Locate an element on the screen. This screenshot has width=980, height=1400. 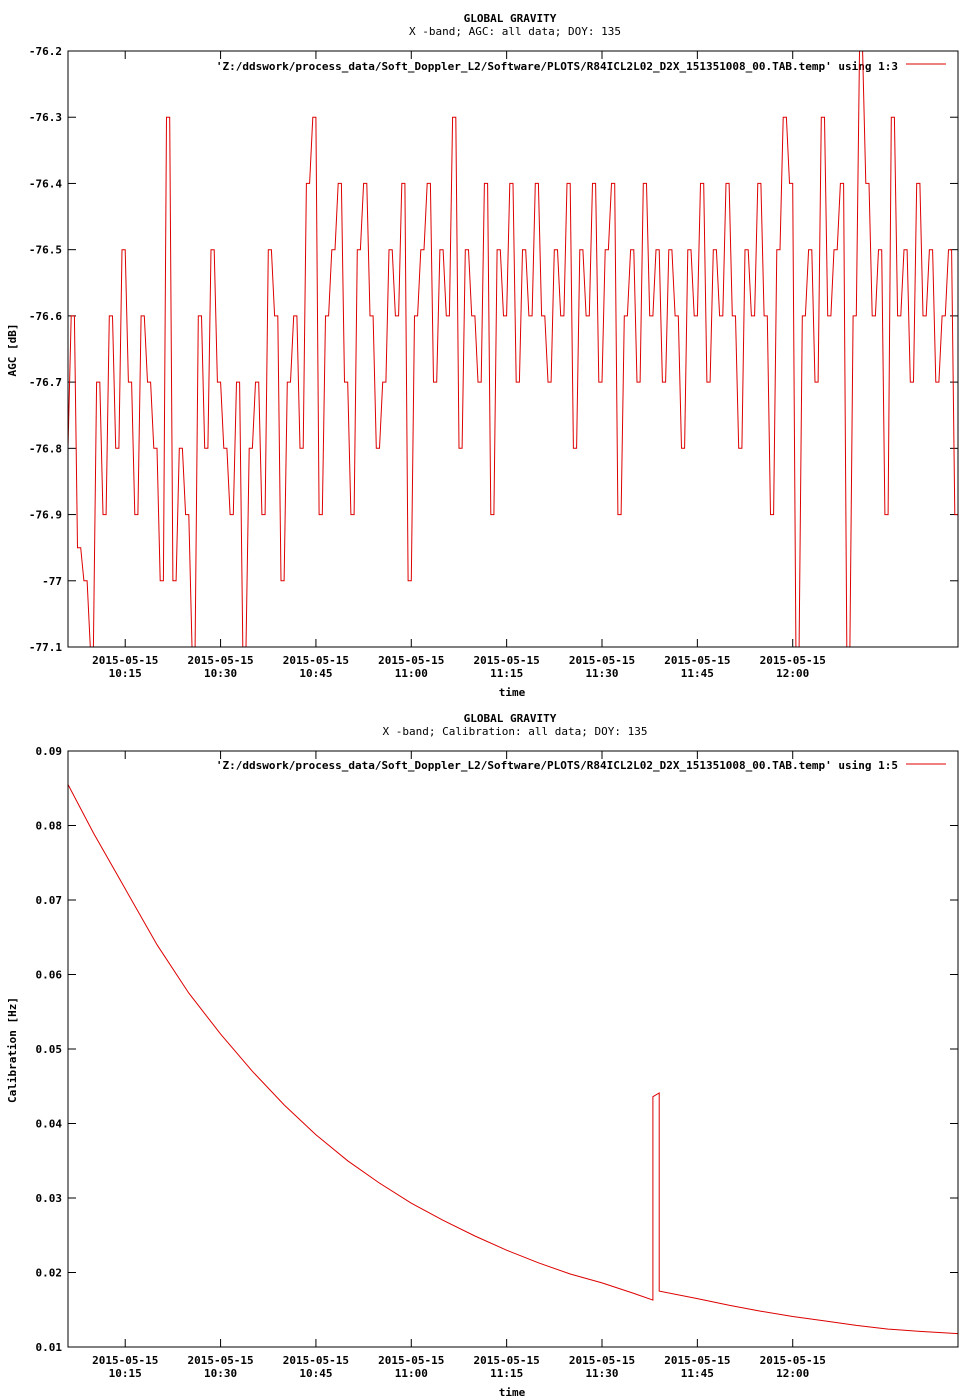
chart-subtitle: X -band; AGC: all data; DOY: 135 is located at coordinates (515, 31).